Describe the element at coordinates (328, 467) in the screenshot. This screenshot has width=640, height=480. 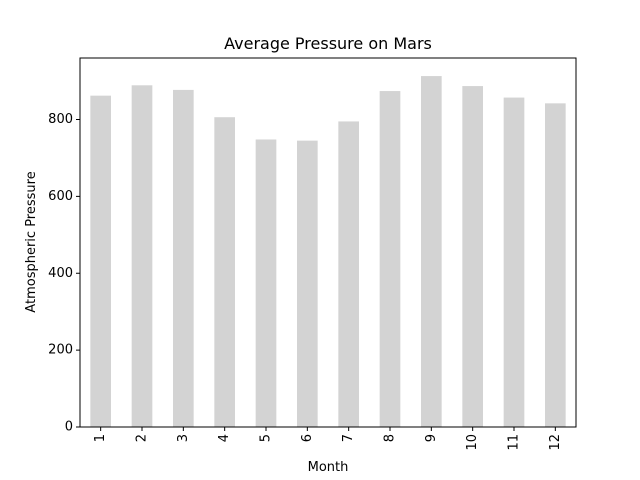
I see `x-axis-title: Month` at that location.